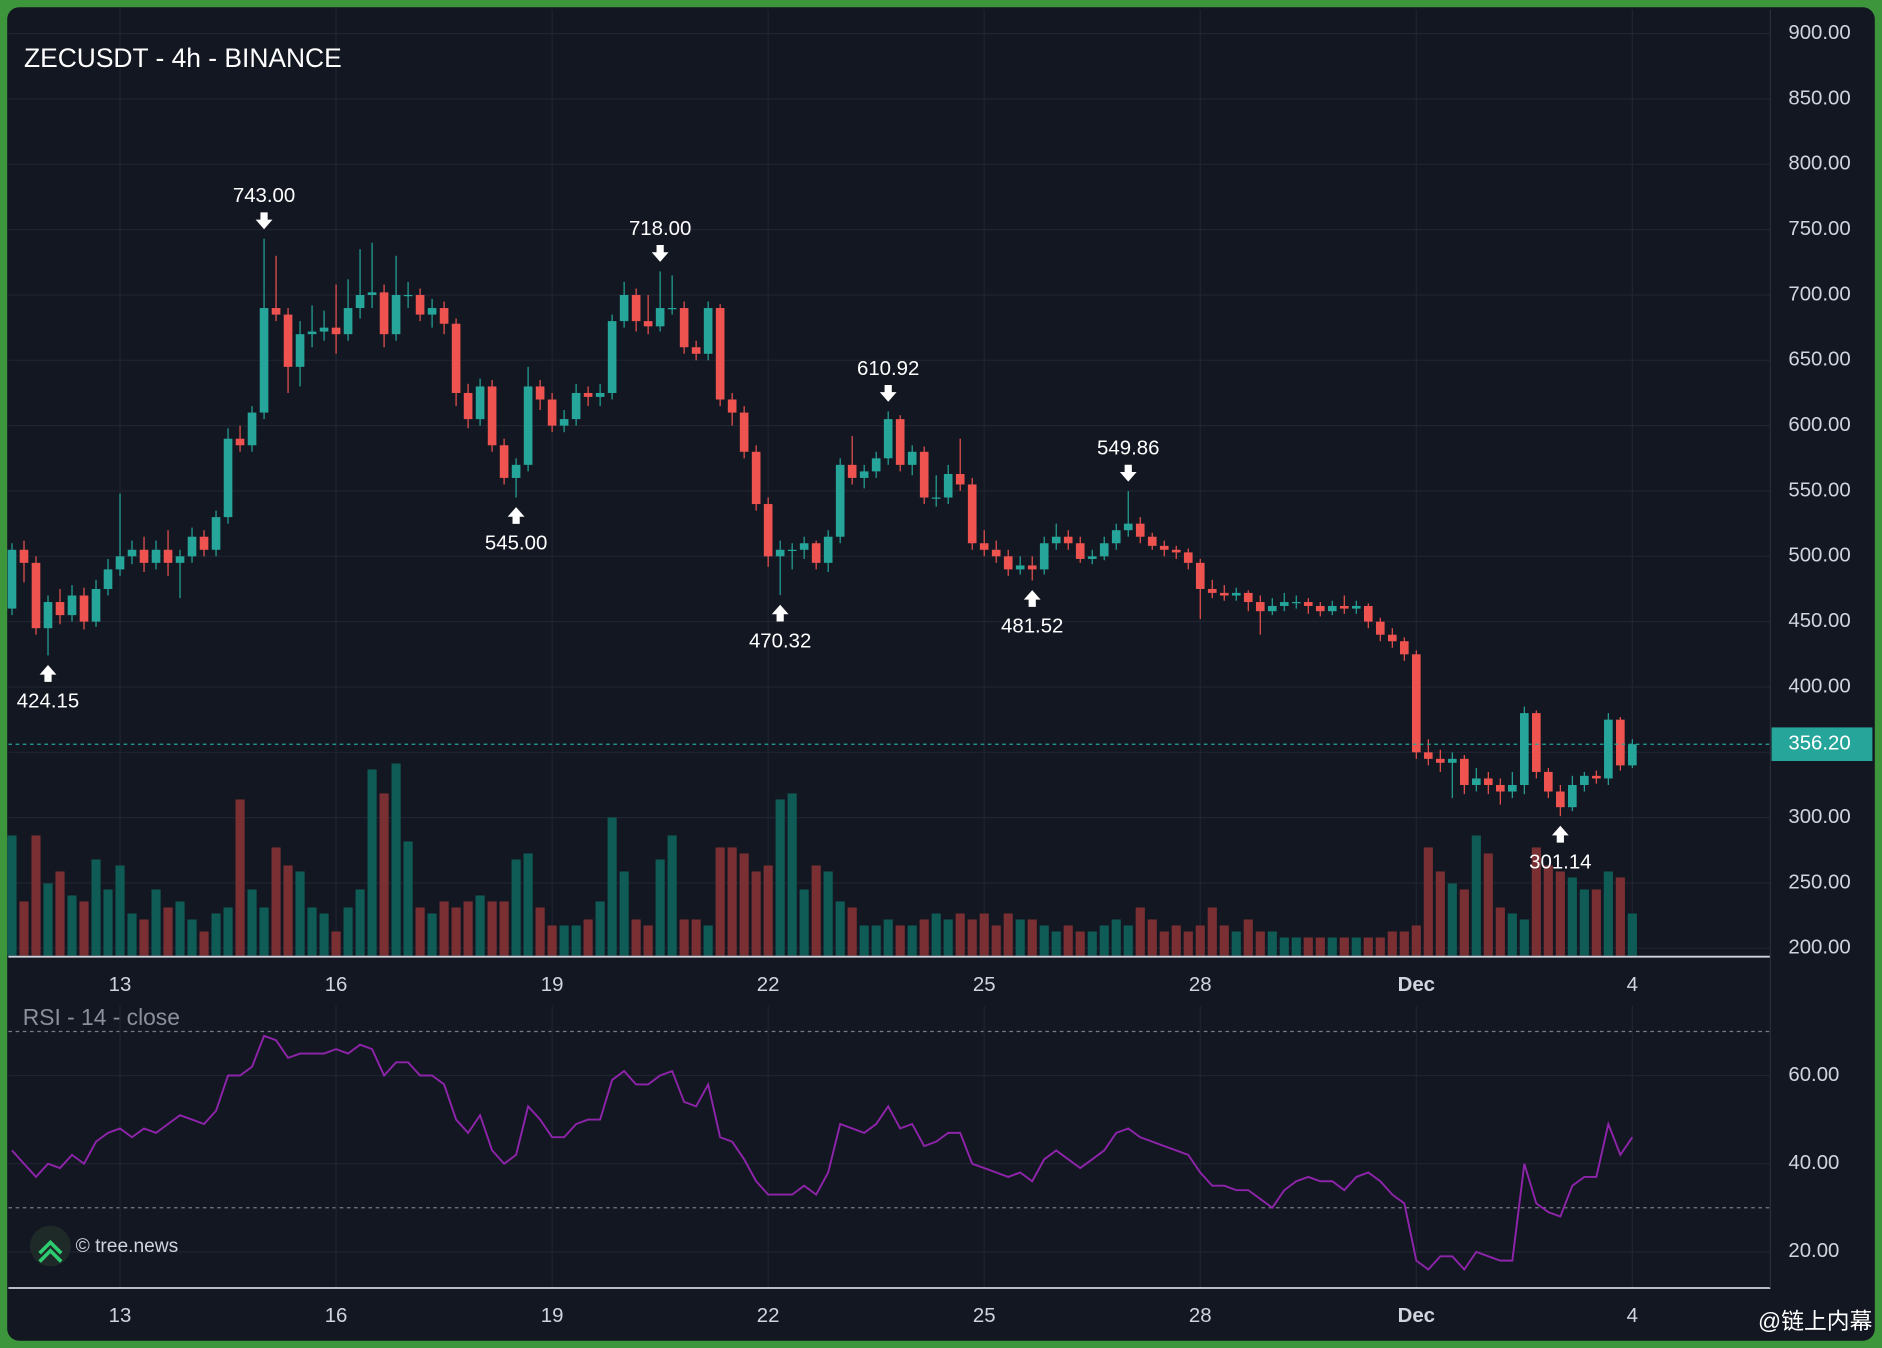  I want to click on annotation-label: 545.00, so click(516, 544).